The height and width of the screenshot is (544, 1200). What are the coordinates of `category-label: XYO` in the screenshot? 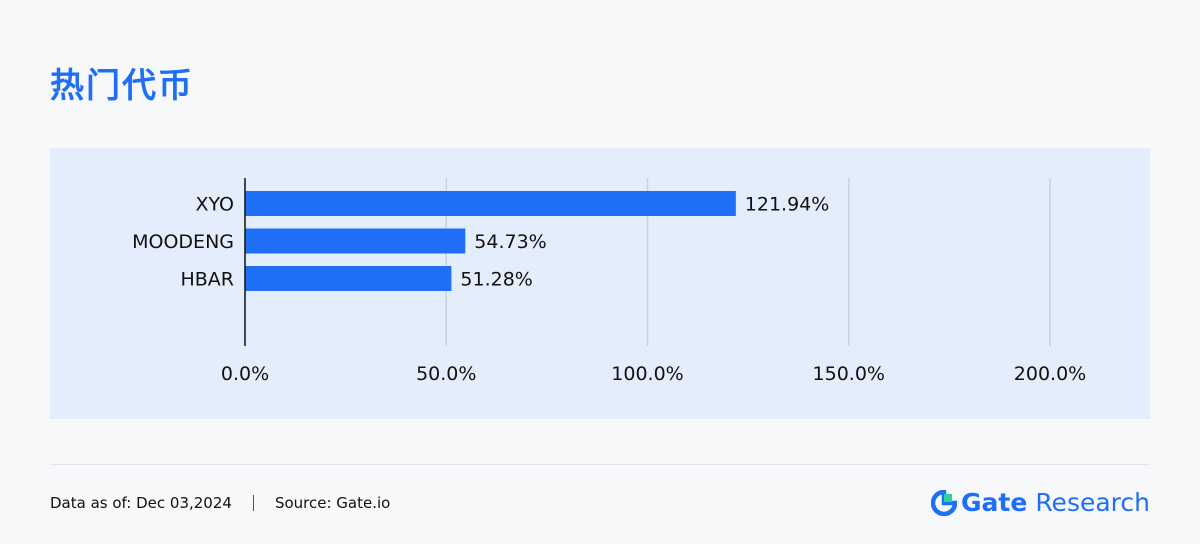 It's located at (214, 205).